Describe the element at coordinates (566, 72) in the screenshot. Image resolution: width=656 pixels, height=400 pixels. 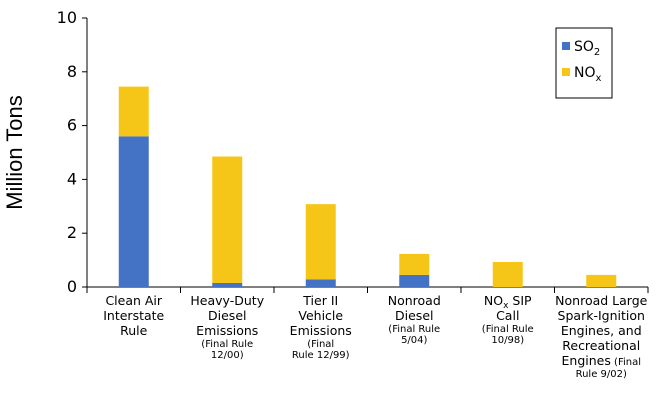
I see `legend-swatch-nox` at that location.